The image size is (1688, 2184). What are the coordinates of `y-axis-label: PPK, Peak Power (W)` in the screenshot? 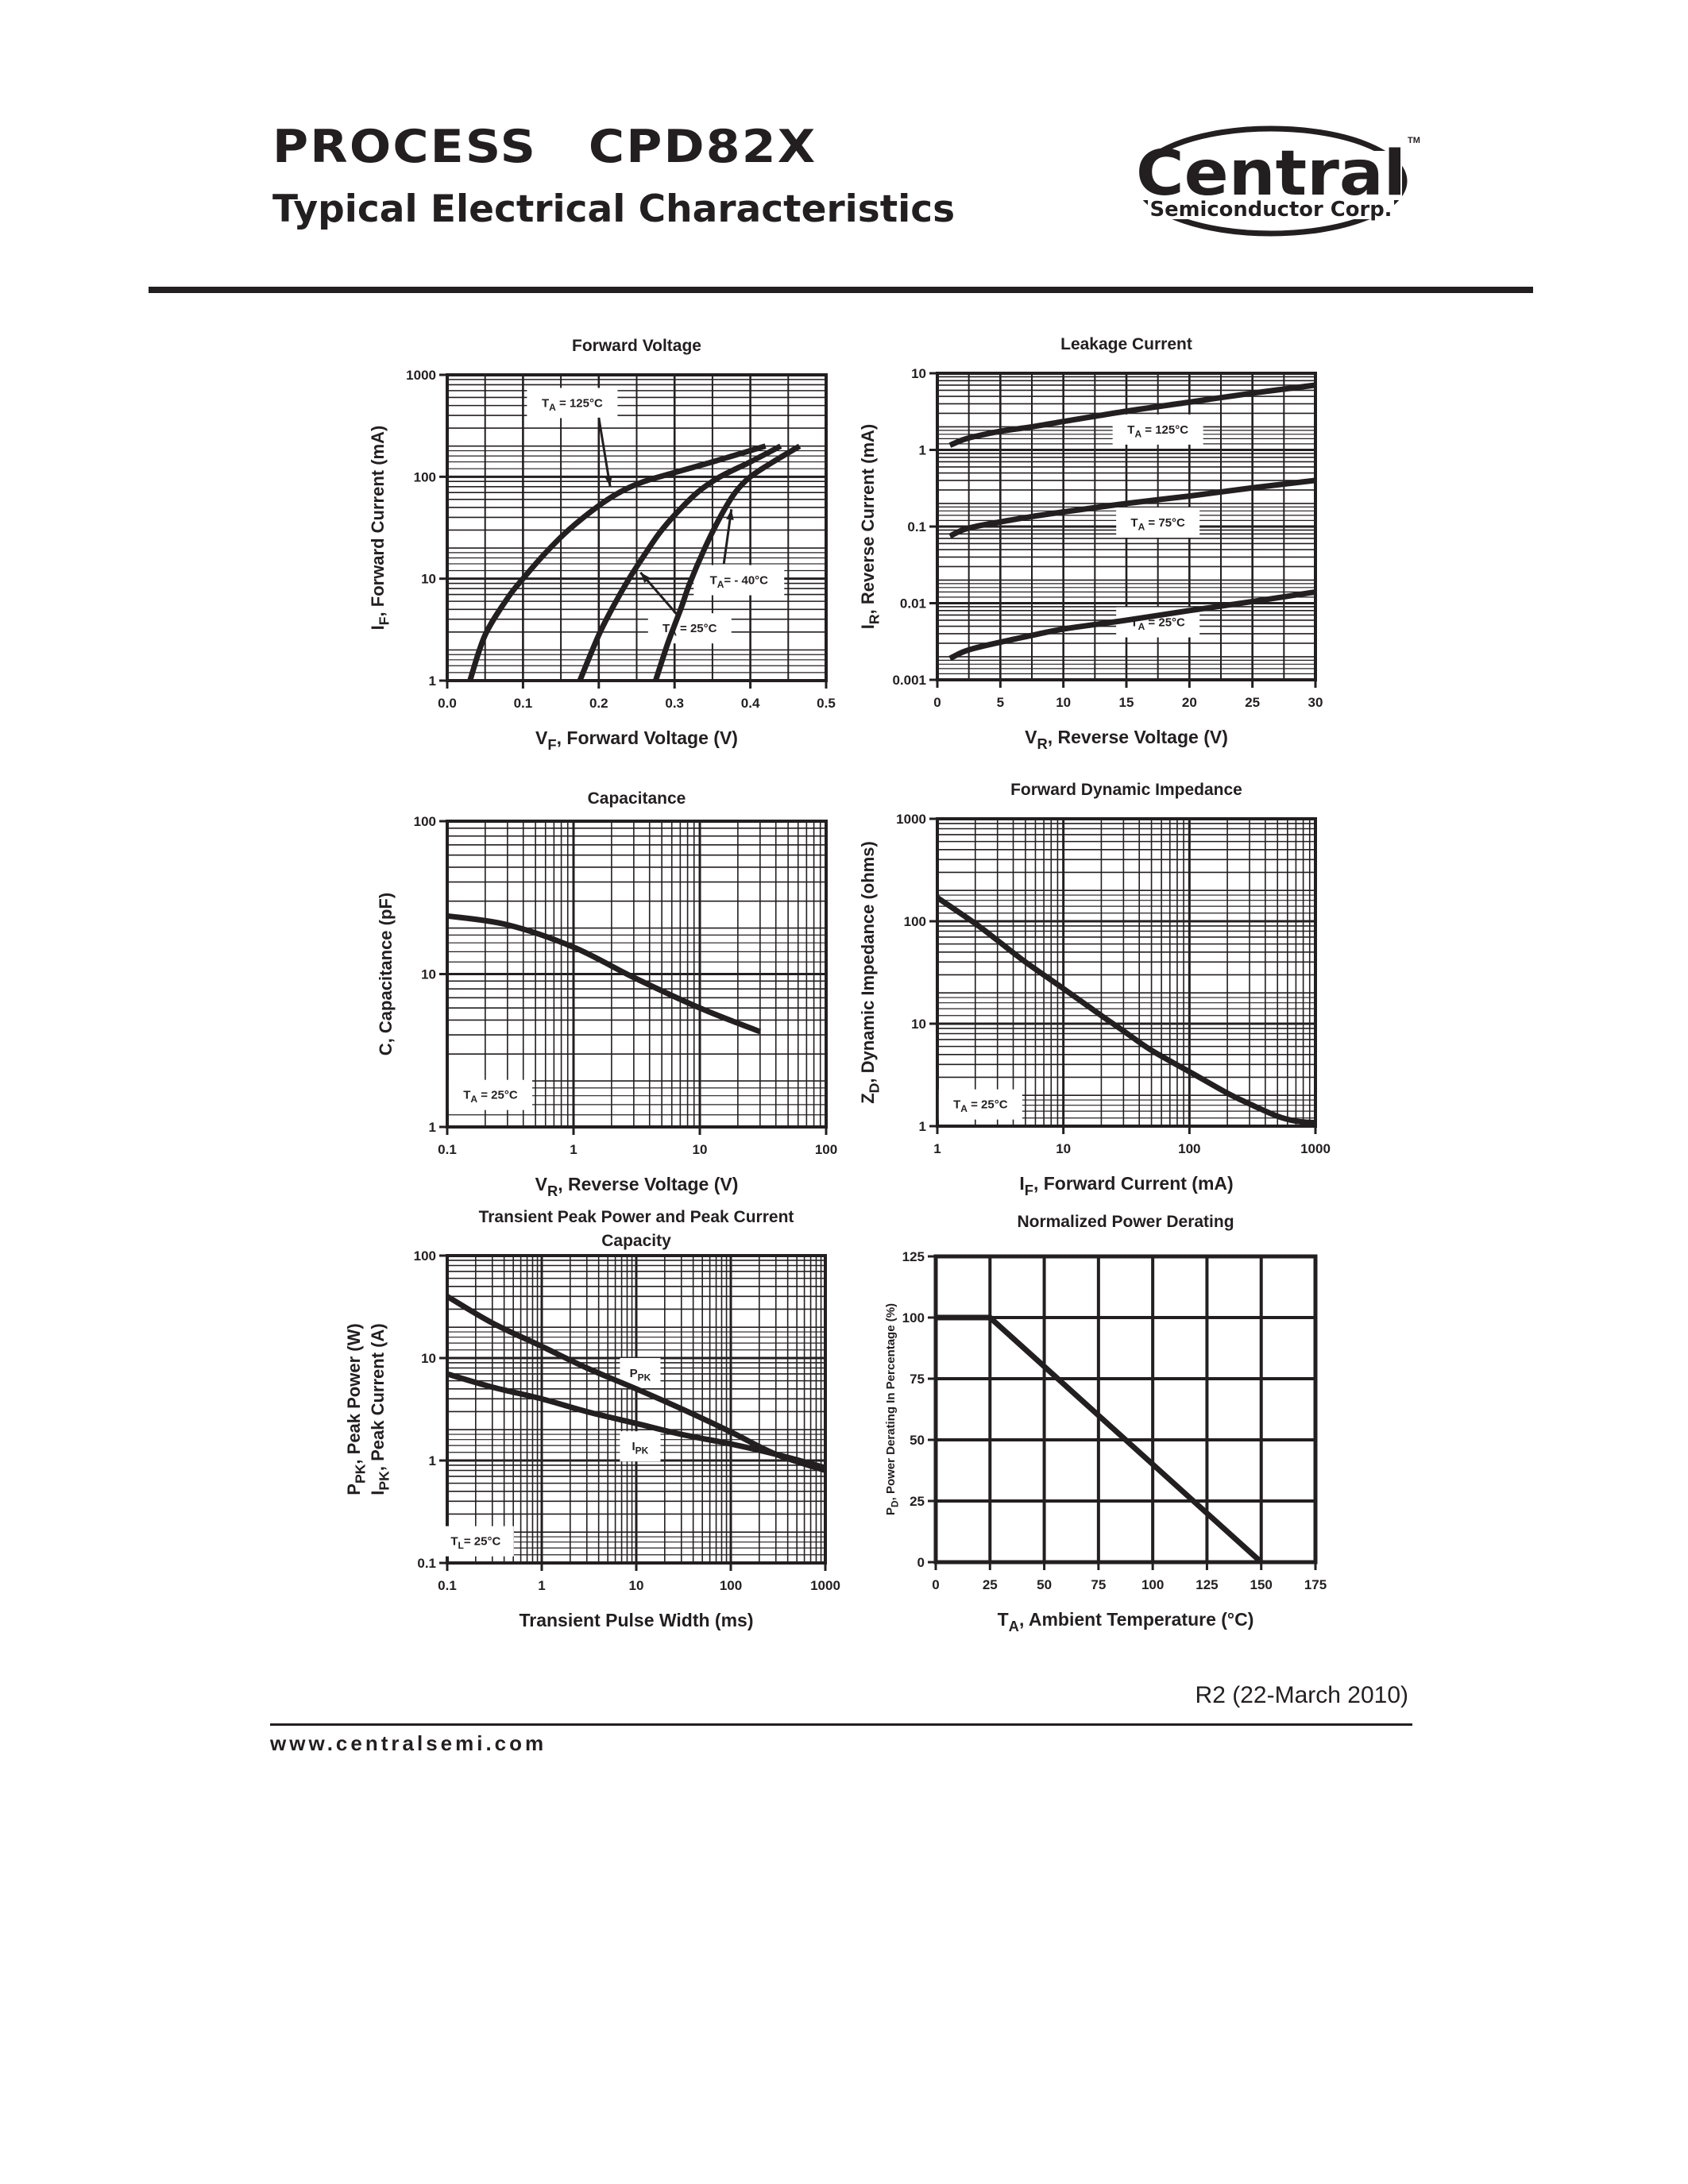 It's located at (357, 1409).